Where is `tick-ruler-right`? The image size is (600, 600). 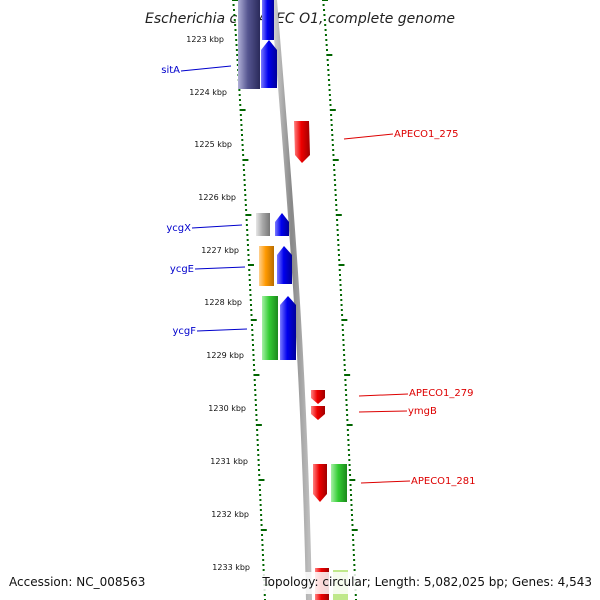 tick-ruler-right is located at coordinates (341, 300).